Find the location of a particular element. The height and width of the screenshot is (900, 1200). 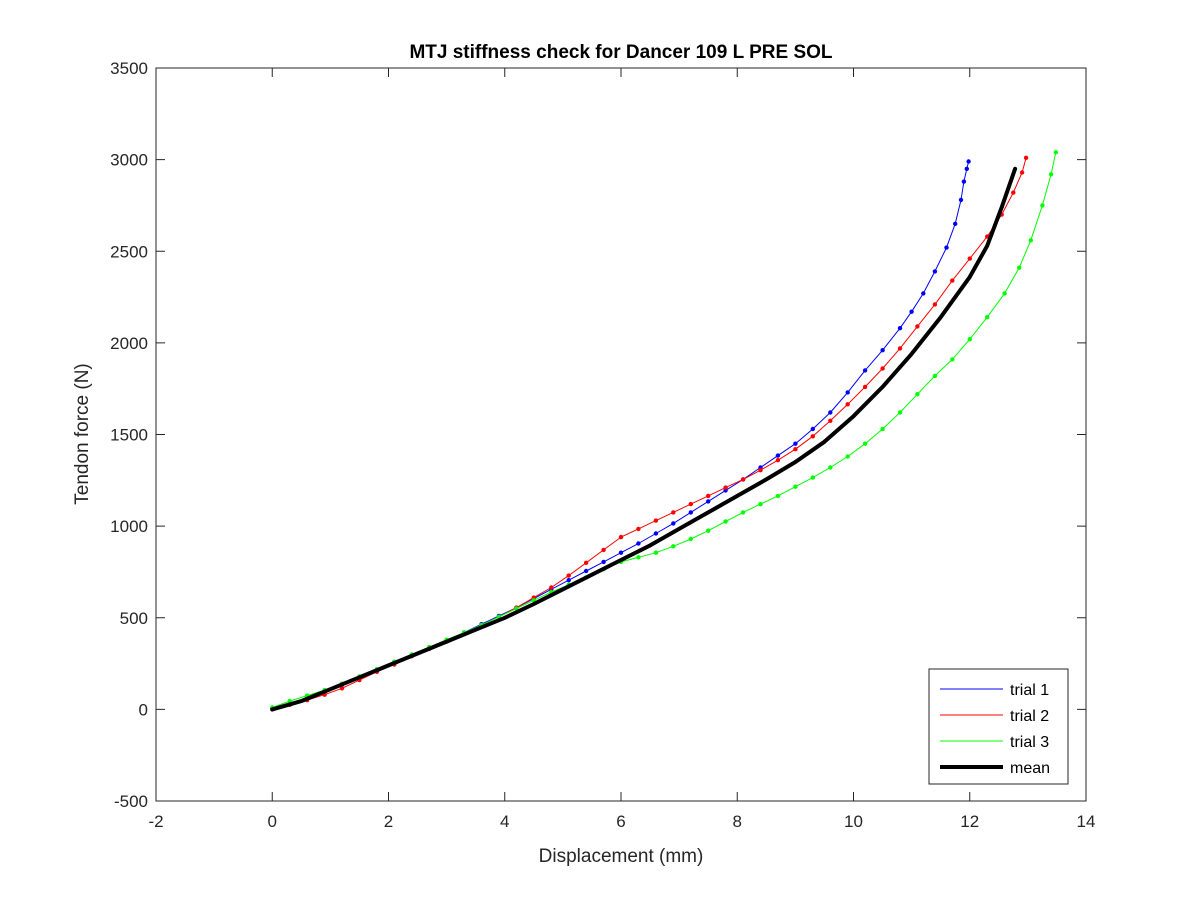

legend-label: trial 2 is located at coordinates (1029, 716).